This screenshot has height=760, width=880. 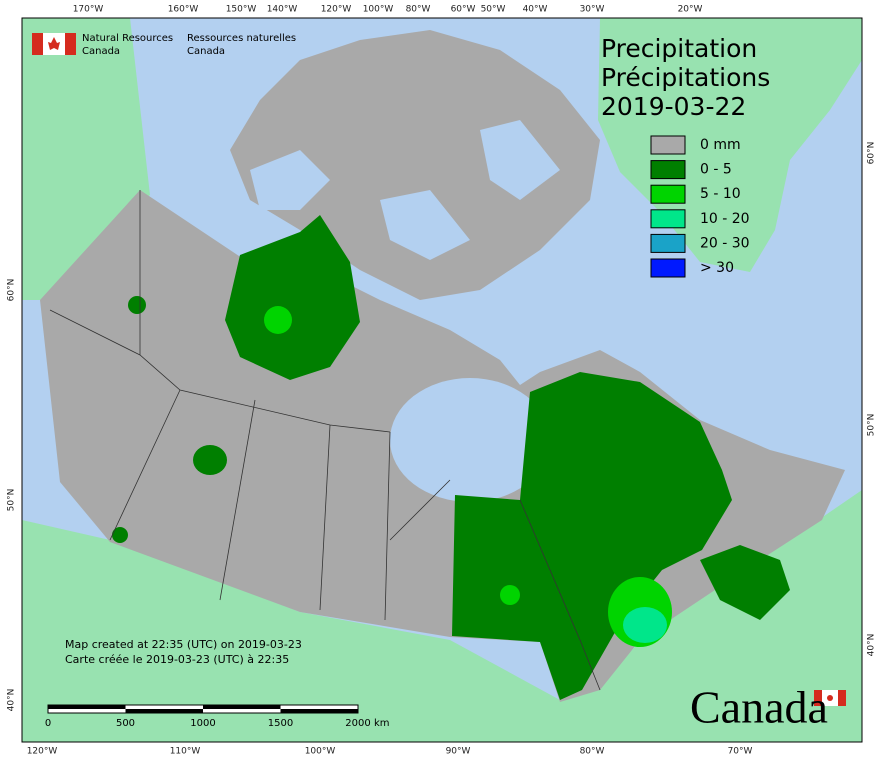 What do you see at coordinates (592, 536) in the screenshot?
I see `precip-east` at bounding box center [592, 536].